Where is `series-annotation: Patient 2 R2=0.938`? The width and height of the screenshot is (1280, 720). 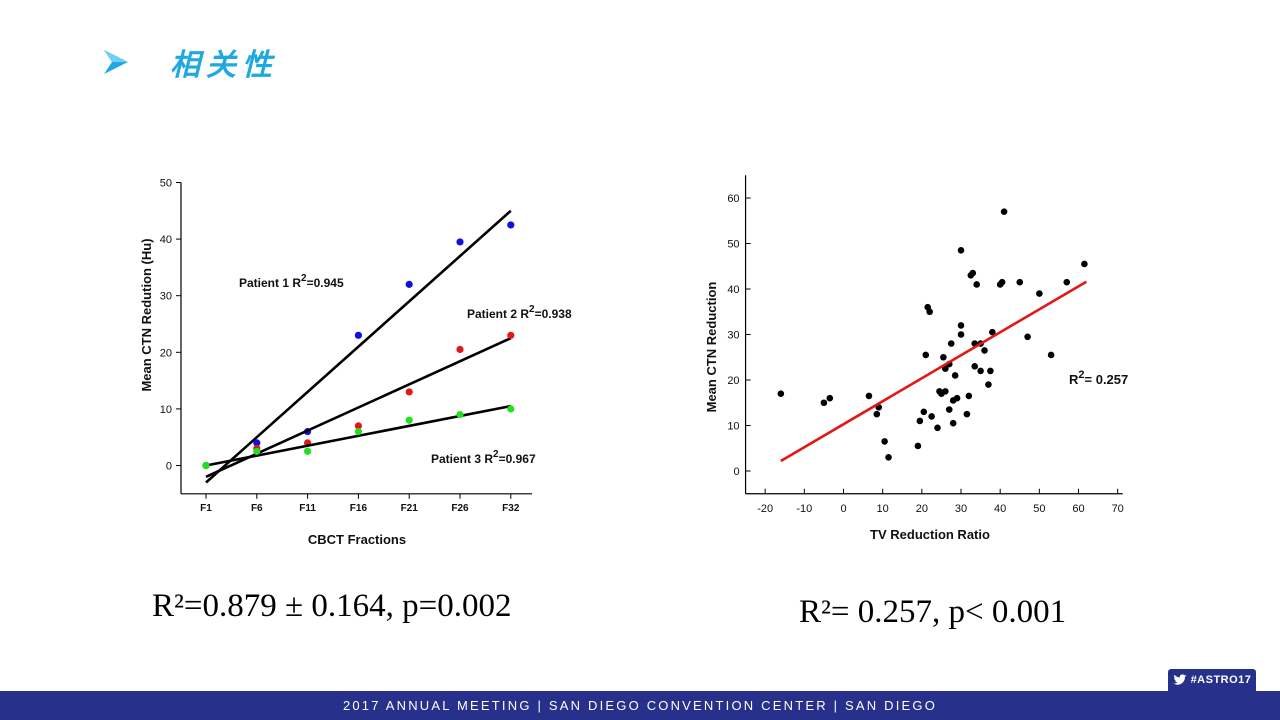
series-annotation: Patient 2 R2=0.938 is located at coordinates (519, 312).